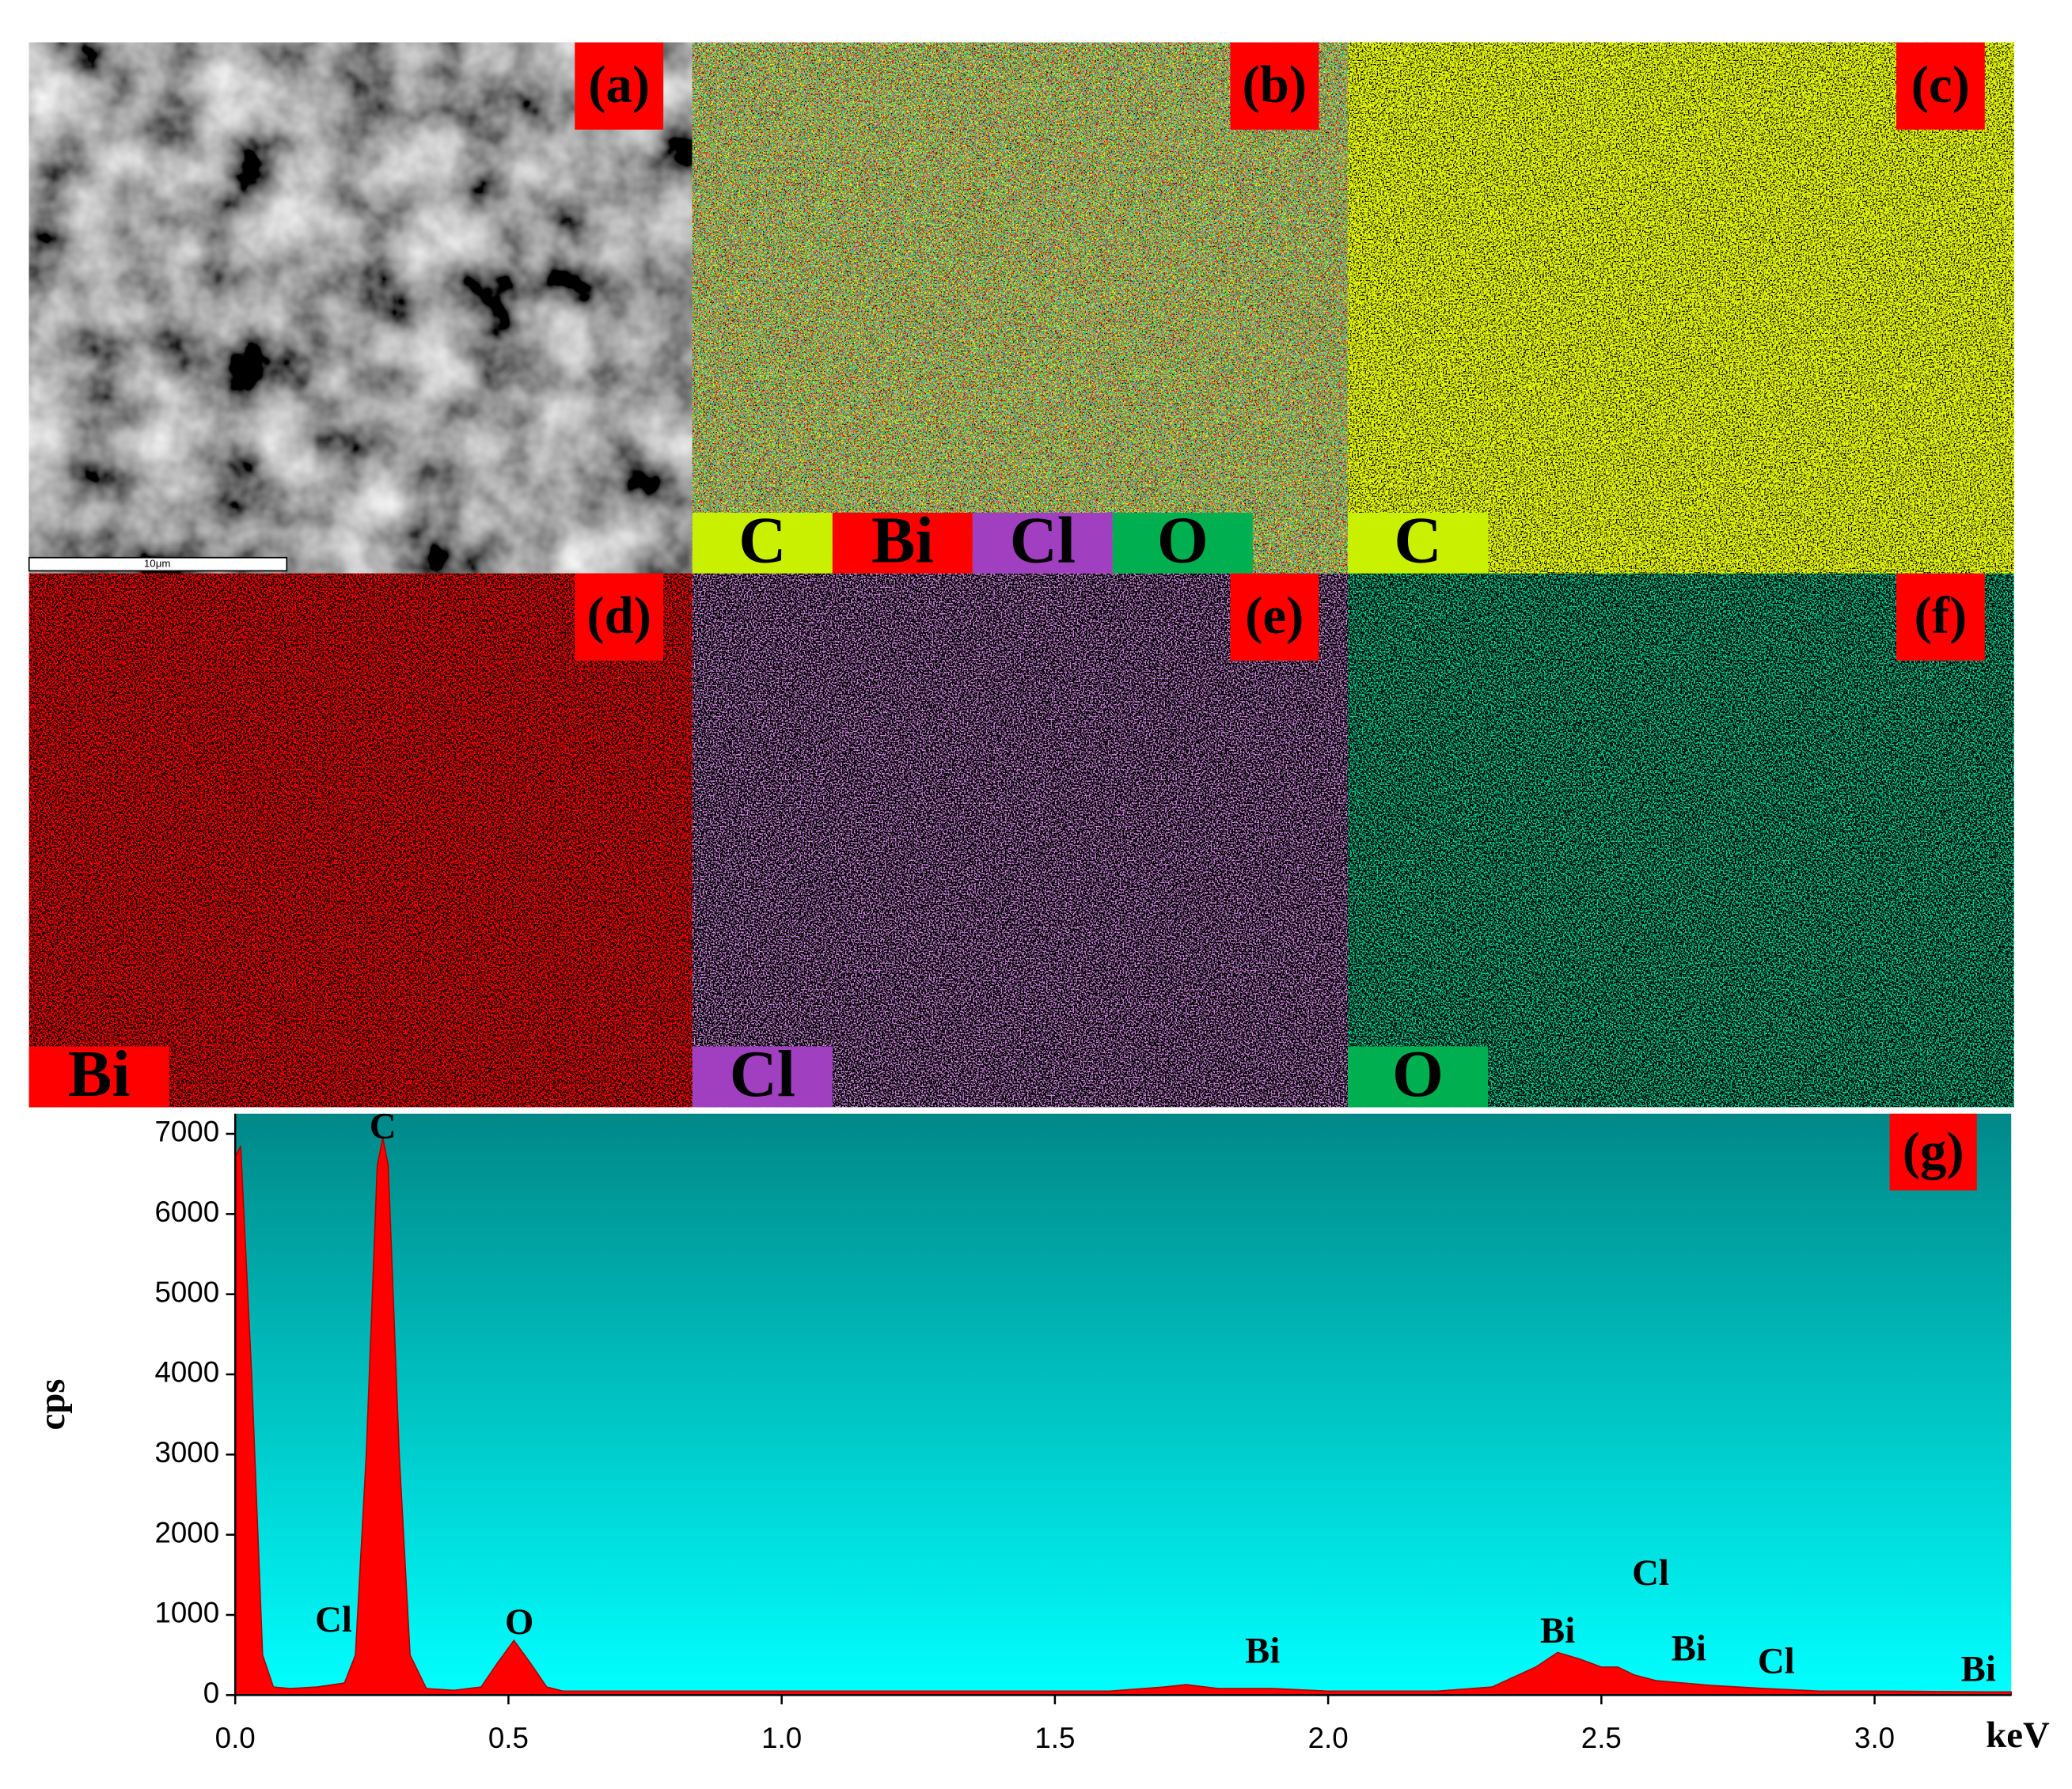  Describe the element at coordinates (187, 1212) in the screenshot. I see `y-tick-label: 6000` at that location.